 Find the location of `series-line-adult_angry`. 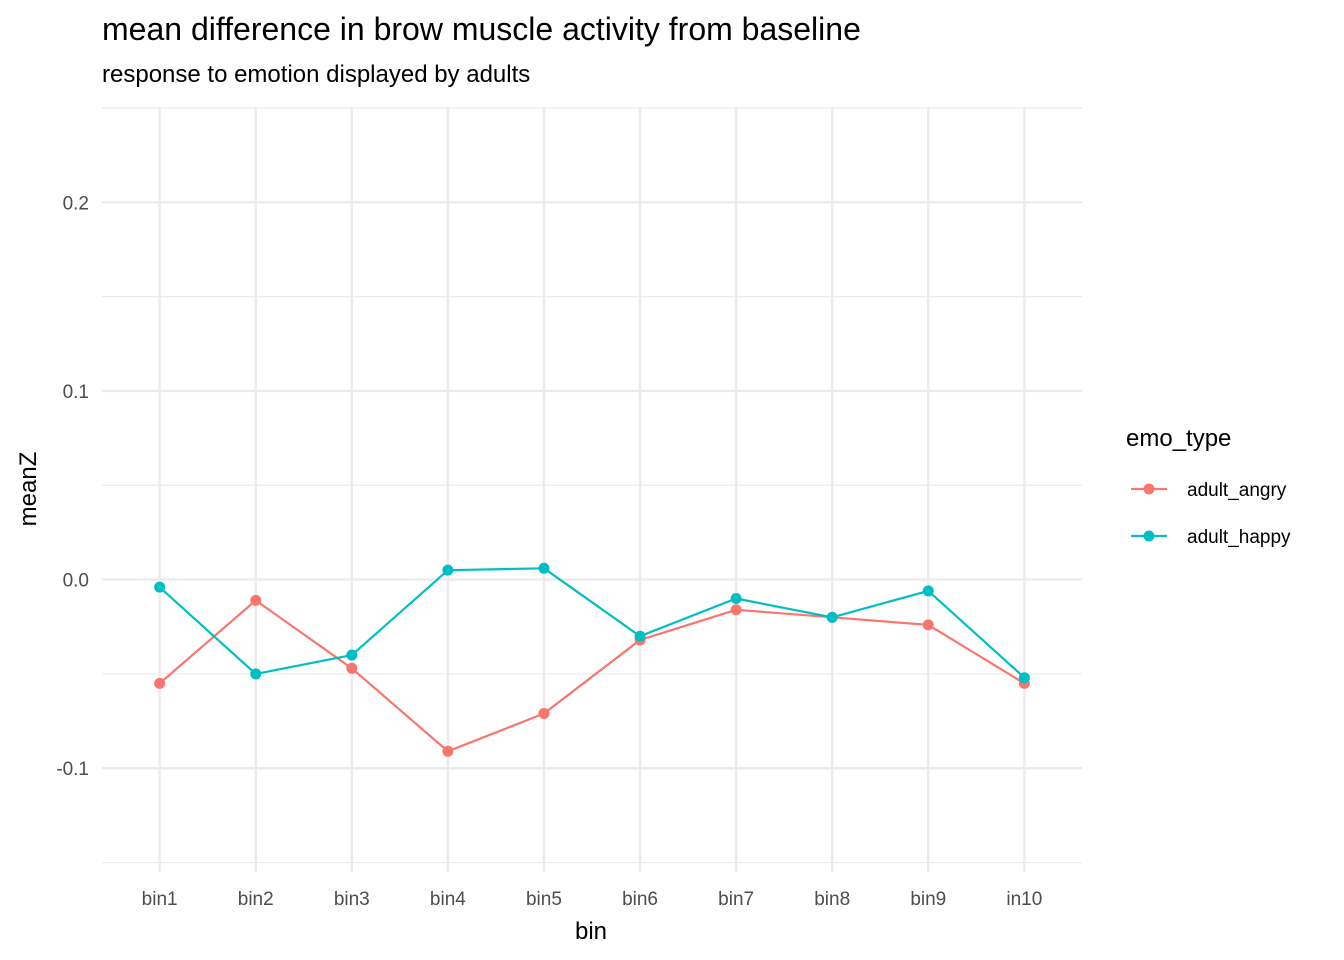

series-line-adult_angry is located at coordinates (591, 676).